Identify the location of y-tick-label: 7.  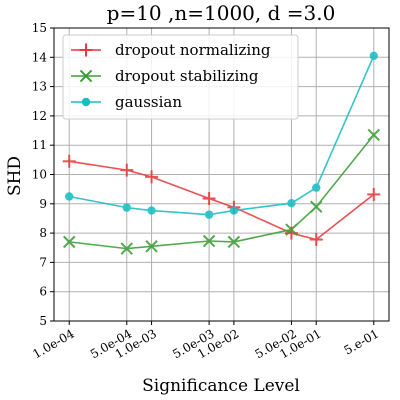
(43, 262).